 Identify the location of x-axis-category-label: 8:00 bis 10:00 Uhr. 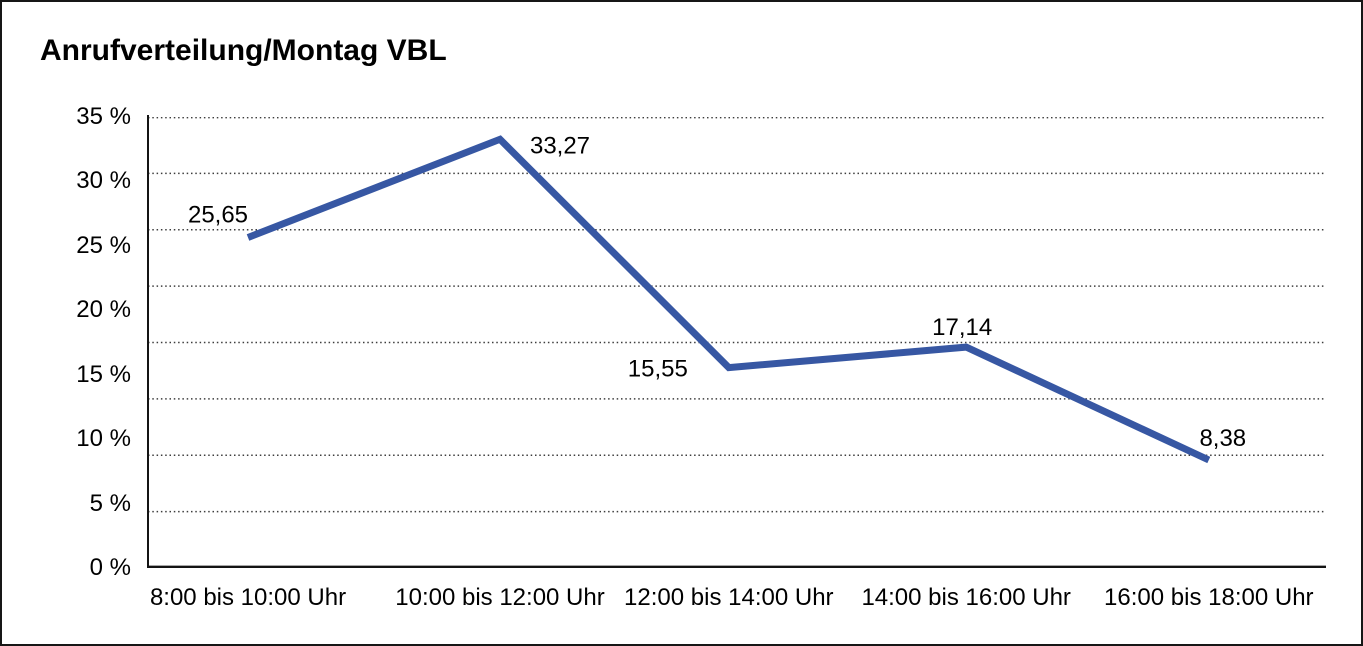
(248, 597).